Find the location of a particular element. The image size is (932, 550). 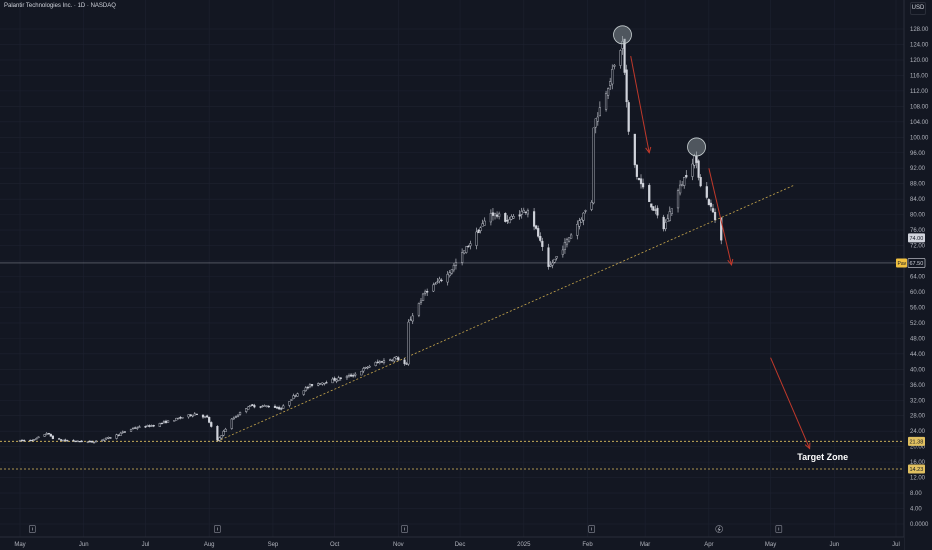

price-tick-label: 76.00 is located at coordinates (918, 231).